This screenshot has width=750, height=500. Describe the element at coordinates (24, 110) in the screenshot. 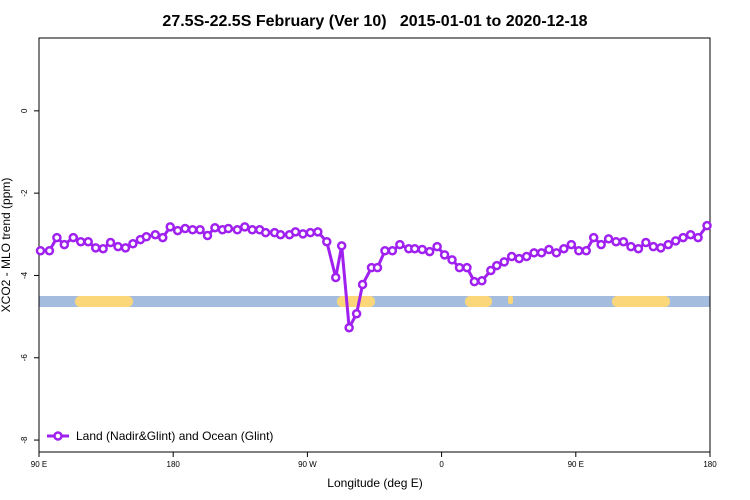

I see `y-tick-label: 0` at that location.